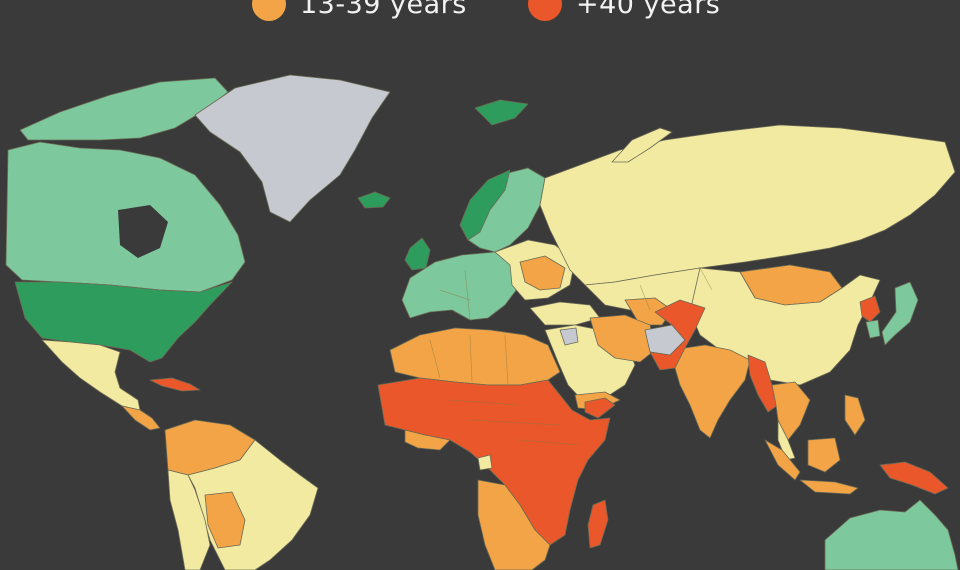 This screenshot has width=960, height=570. Describe the element at coordinates (485, 205) in the screenshot. I see `region-norway` at that location.